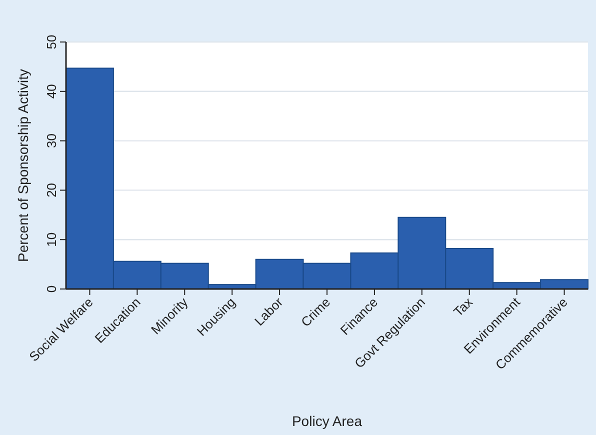 Image resolution: width=596 pixels, height=435 pixels. Describe the element at coordinates (51, 42) in the screenshot. I see `y-tick-label: 50` at that location.